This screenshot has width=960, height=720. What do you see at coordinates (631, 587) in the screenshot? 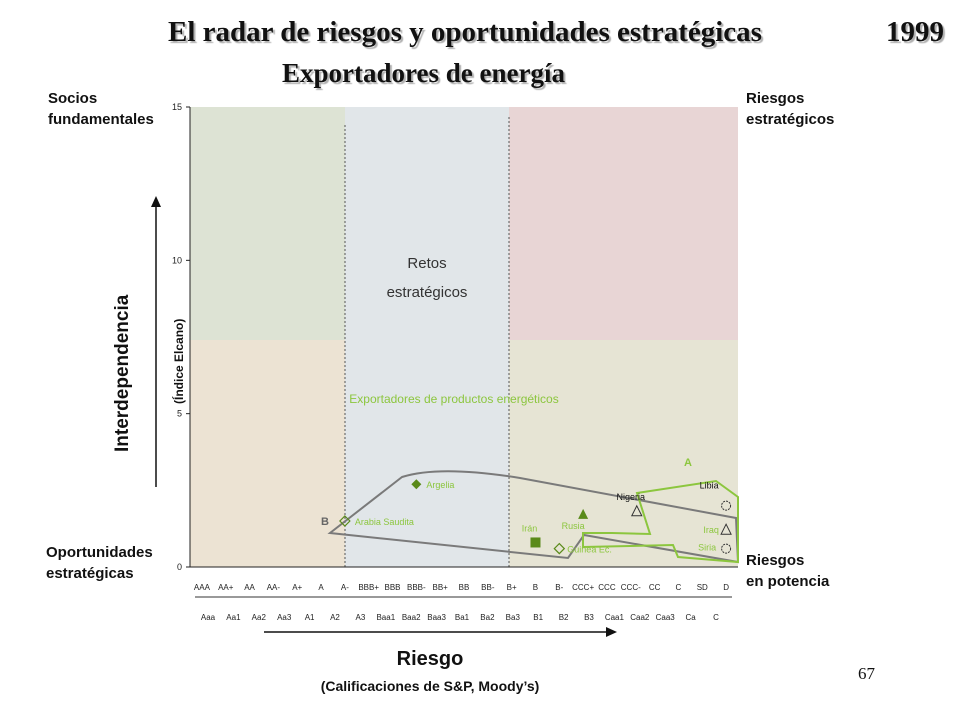
I see `x-tick-label-sp: CCC-` at bounding box center [631, 587].